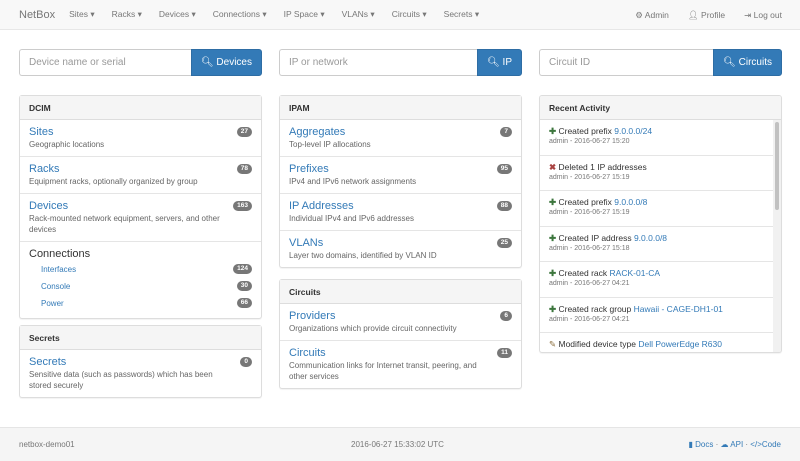 This screenshot has width=800, height=461. I want to click on scrollbar-thumb, so click(777, 166).